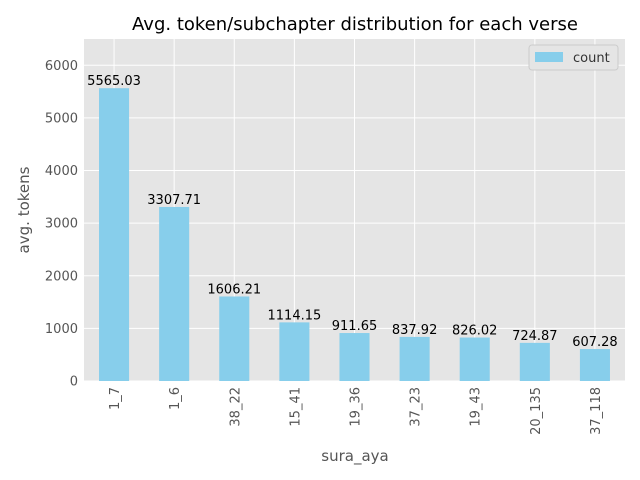  I want to click on y-tick-label: 0, so click(74, 382).